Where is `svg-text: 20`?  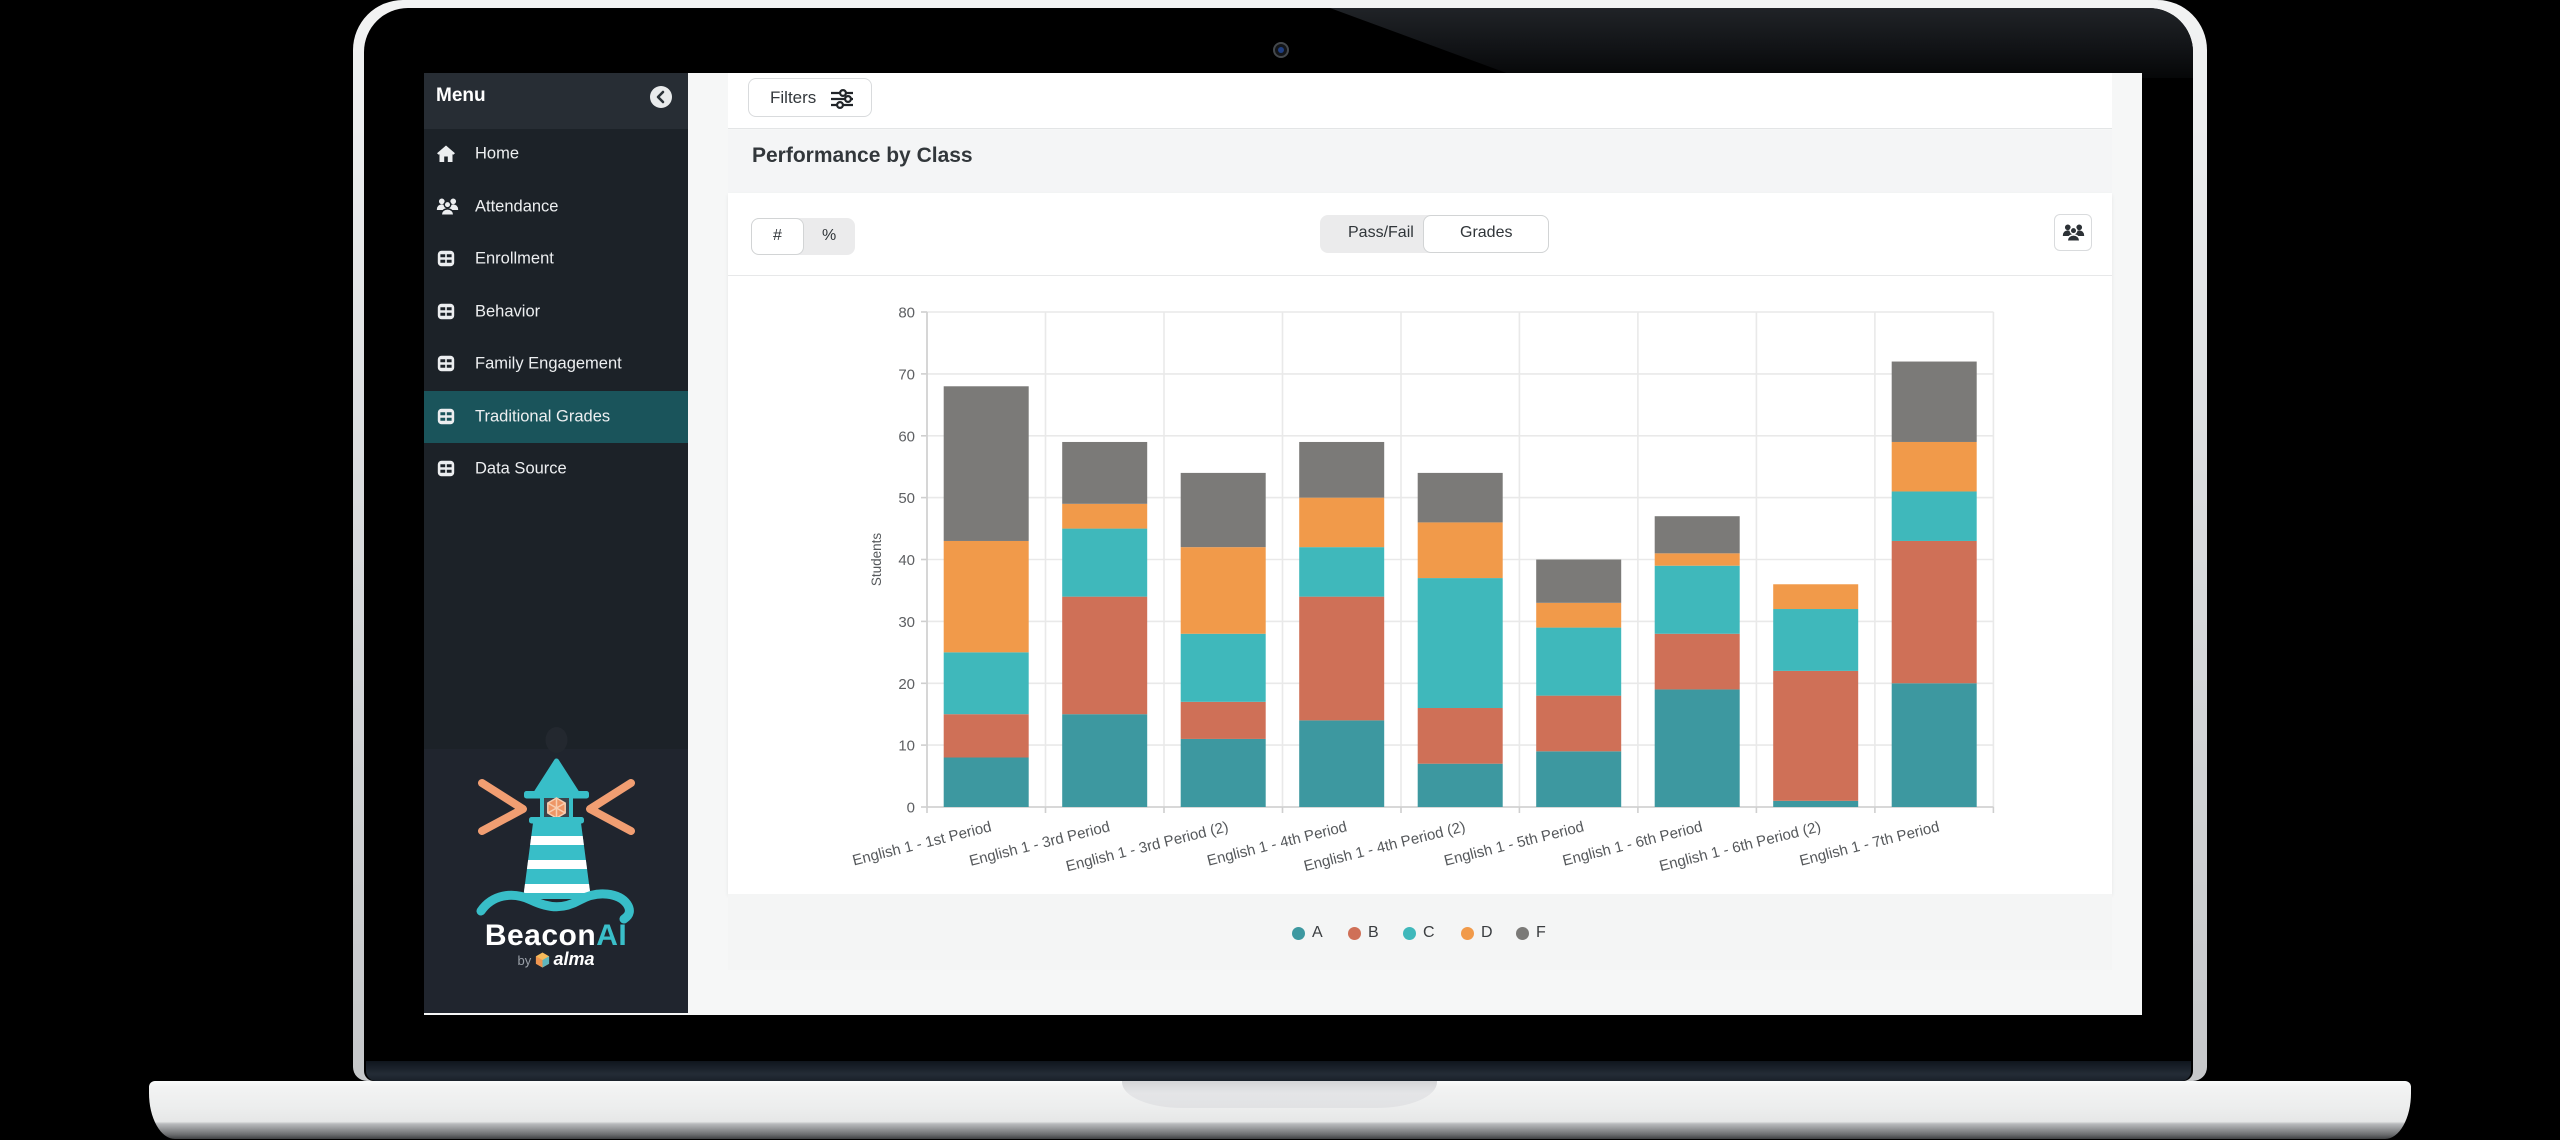 svg-text: 20 is located at coordinates (906, 684).